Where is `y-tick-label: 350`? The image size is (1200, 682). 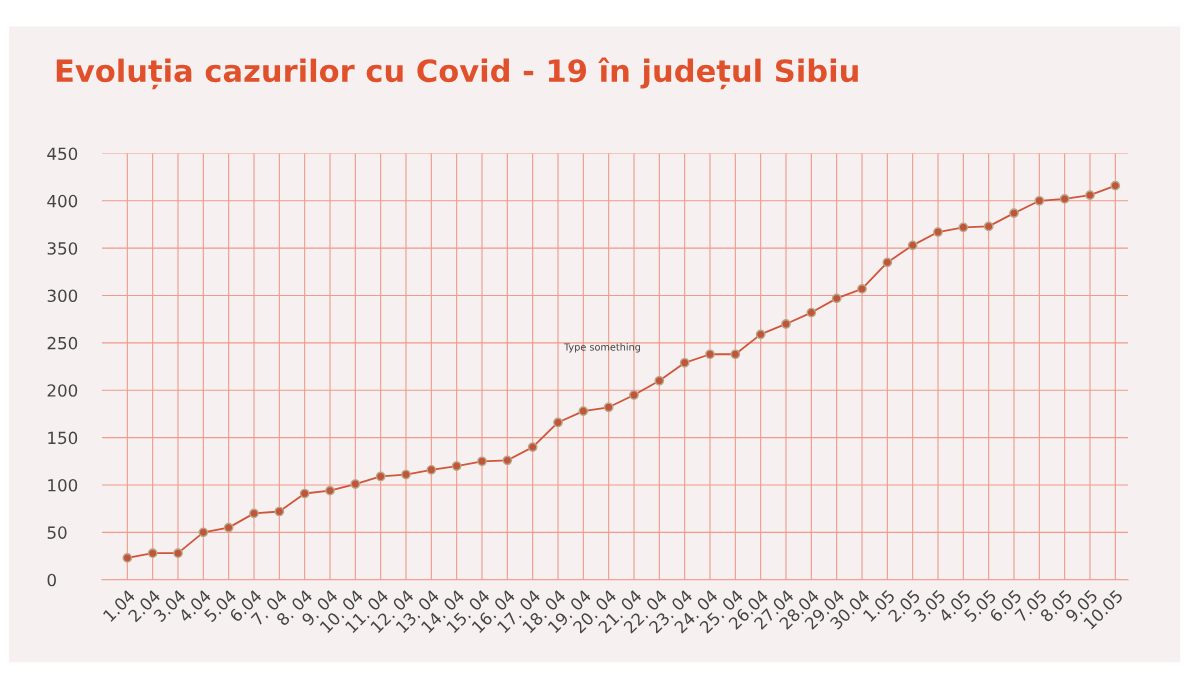
y-tick-label: 350 is located at coordinates (62, 248).